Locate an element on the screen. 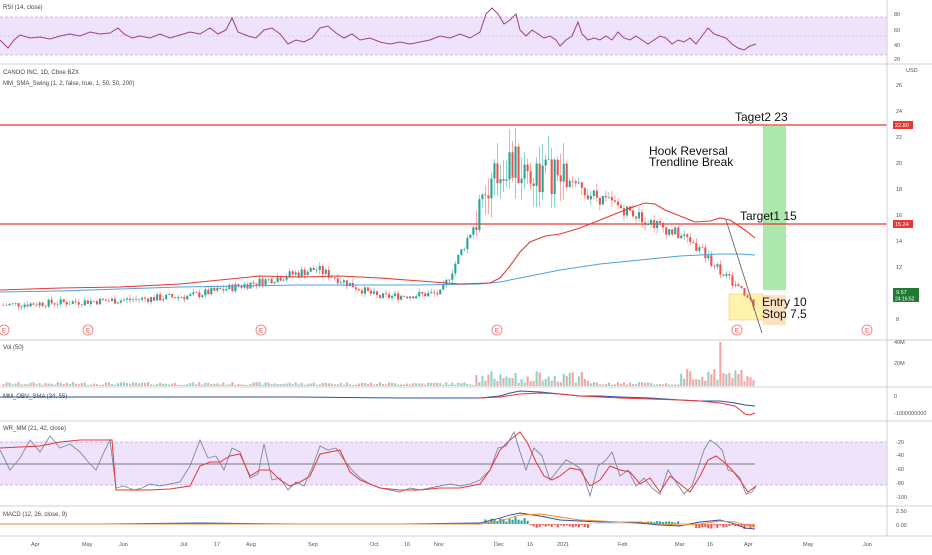  time-label: Apr is located at coordinates (748, 545).